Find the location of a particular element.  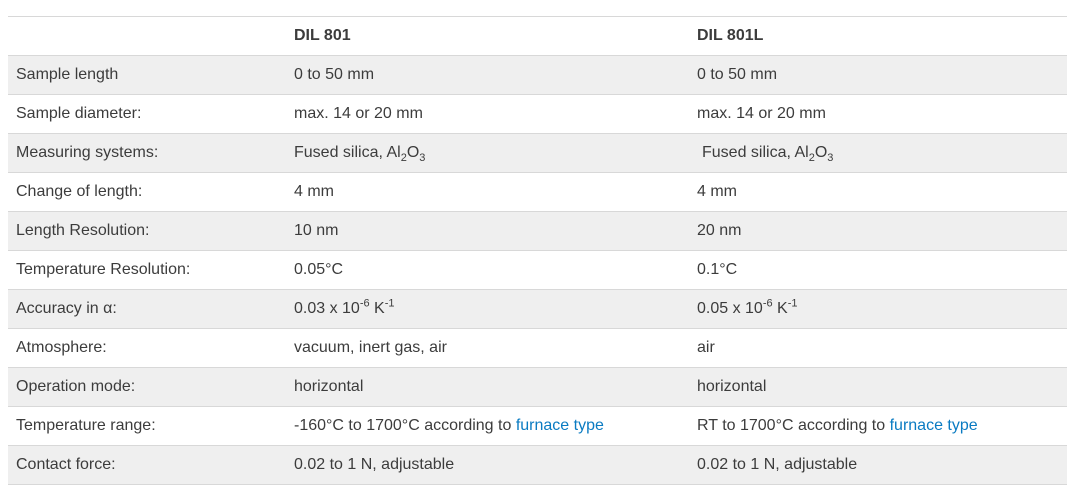

row-label: Atmosphere: is located at coordinates (61, 347).